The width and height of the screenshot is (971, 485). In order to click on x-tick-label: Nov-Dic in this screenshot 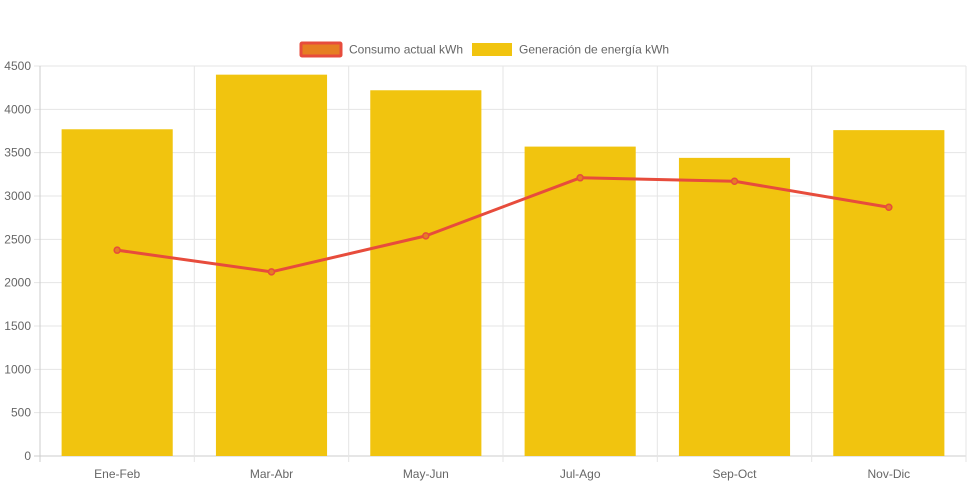, I will do `click(888, 474)`.